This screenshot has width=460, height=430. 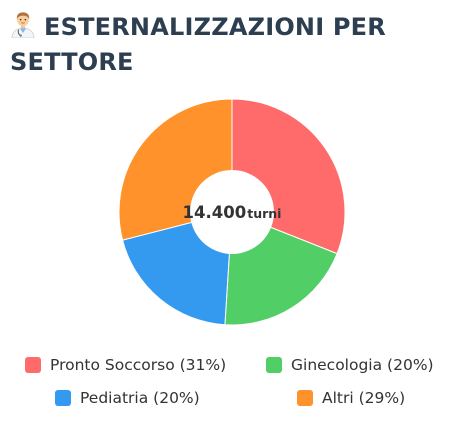 I want to click on donut-hole, so click(x=232, y=212).